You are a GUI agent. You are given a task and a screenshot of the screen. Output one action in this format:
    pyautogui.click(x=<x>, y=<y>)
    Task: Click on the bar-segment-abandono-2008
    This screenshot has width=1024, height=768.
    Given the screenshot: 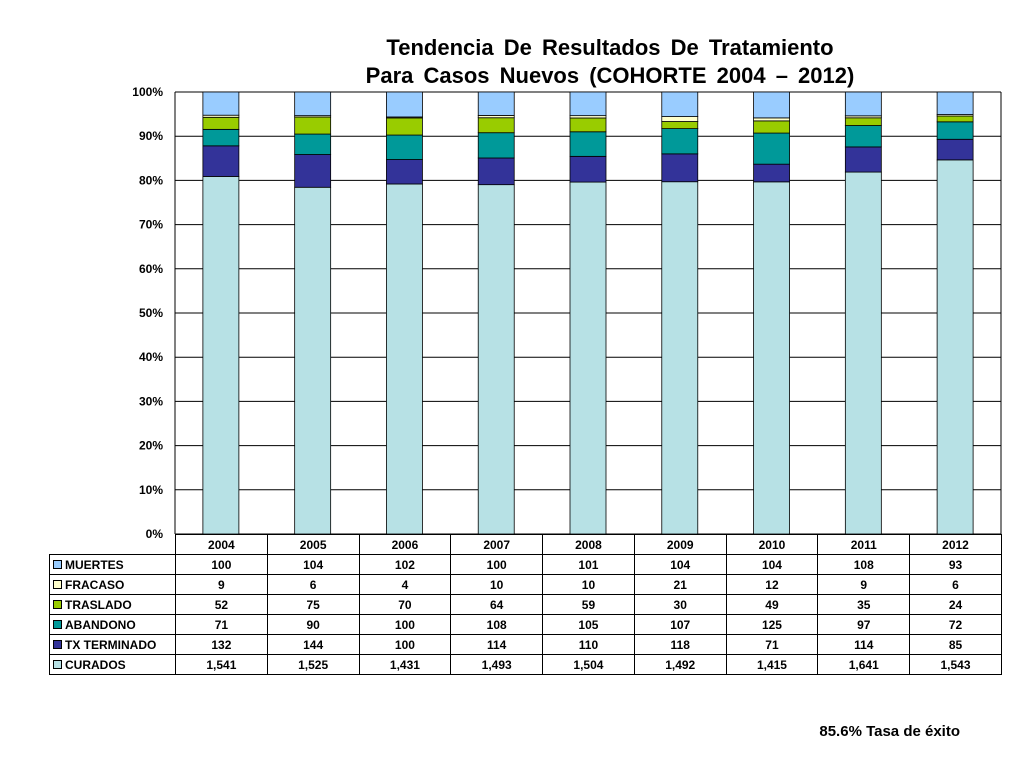 What is the action you would take?
    pyautogui.click(x=588, y=144)
    